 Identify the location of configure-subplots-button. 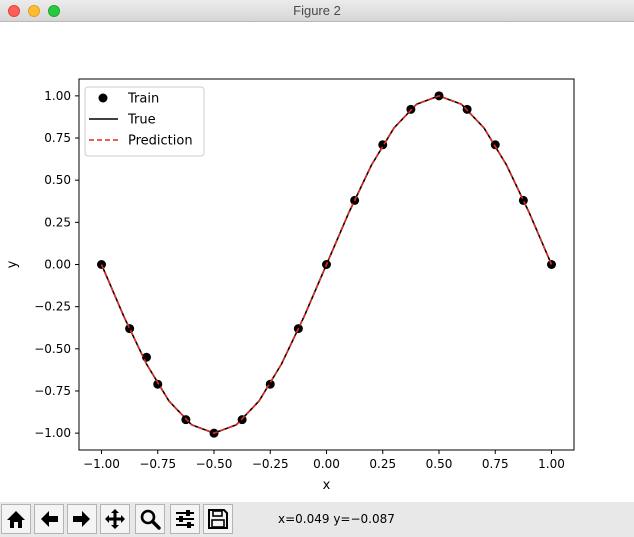
(185, 519).